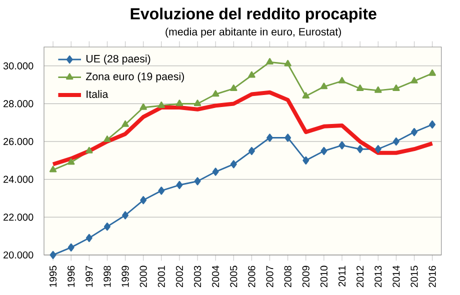  What do you see at coordinates (71, 276) in the screenshot?
I see `x-tick-label: 1996` at bounding box center [71, 276].